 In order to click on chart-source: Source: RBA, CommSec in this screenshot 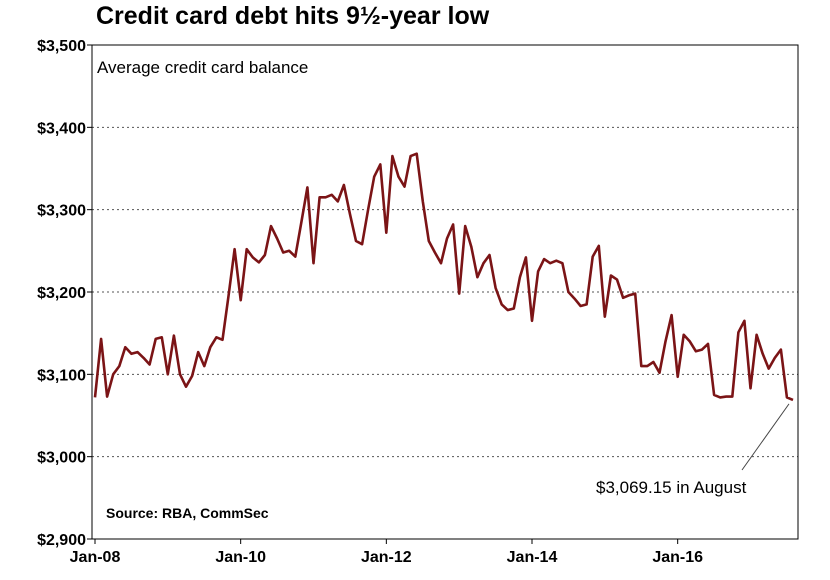, I will do `click(187, 513)`.